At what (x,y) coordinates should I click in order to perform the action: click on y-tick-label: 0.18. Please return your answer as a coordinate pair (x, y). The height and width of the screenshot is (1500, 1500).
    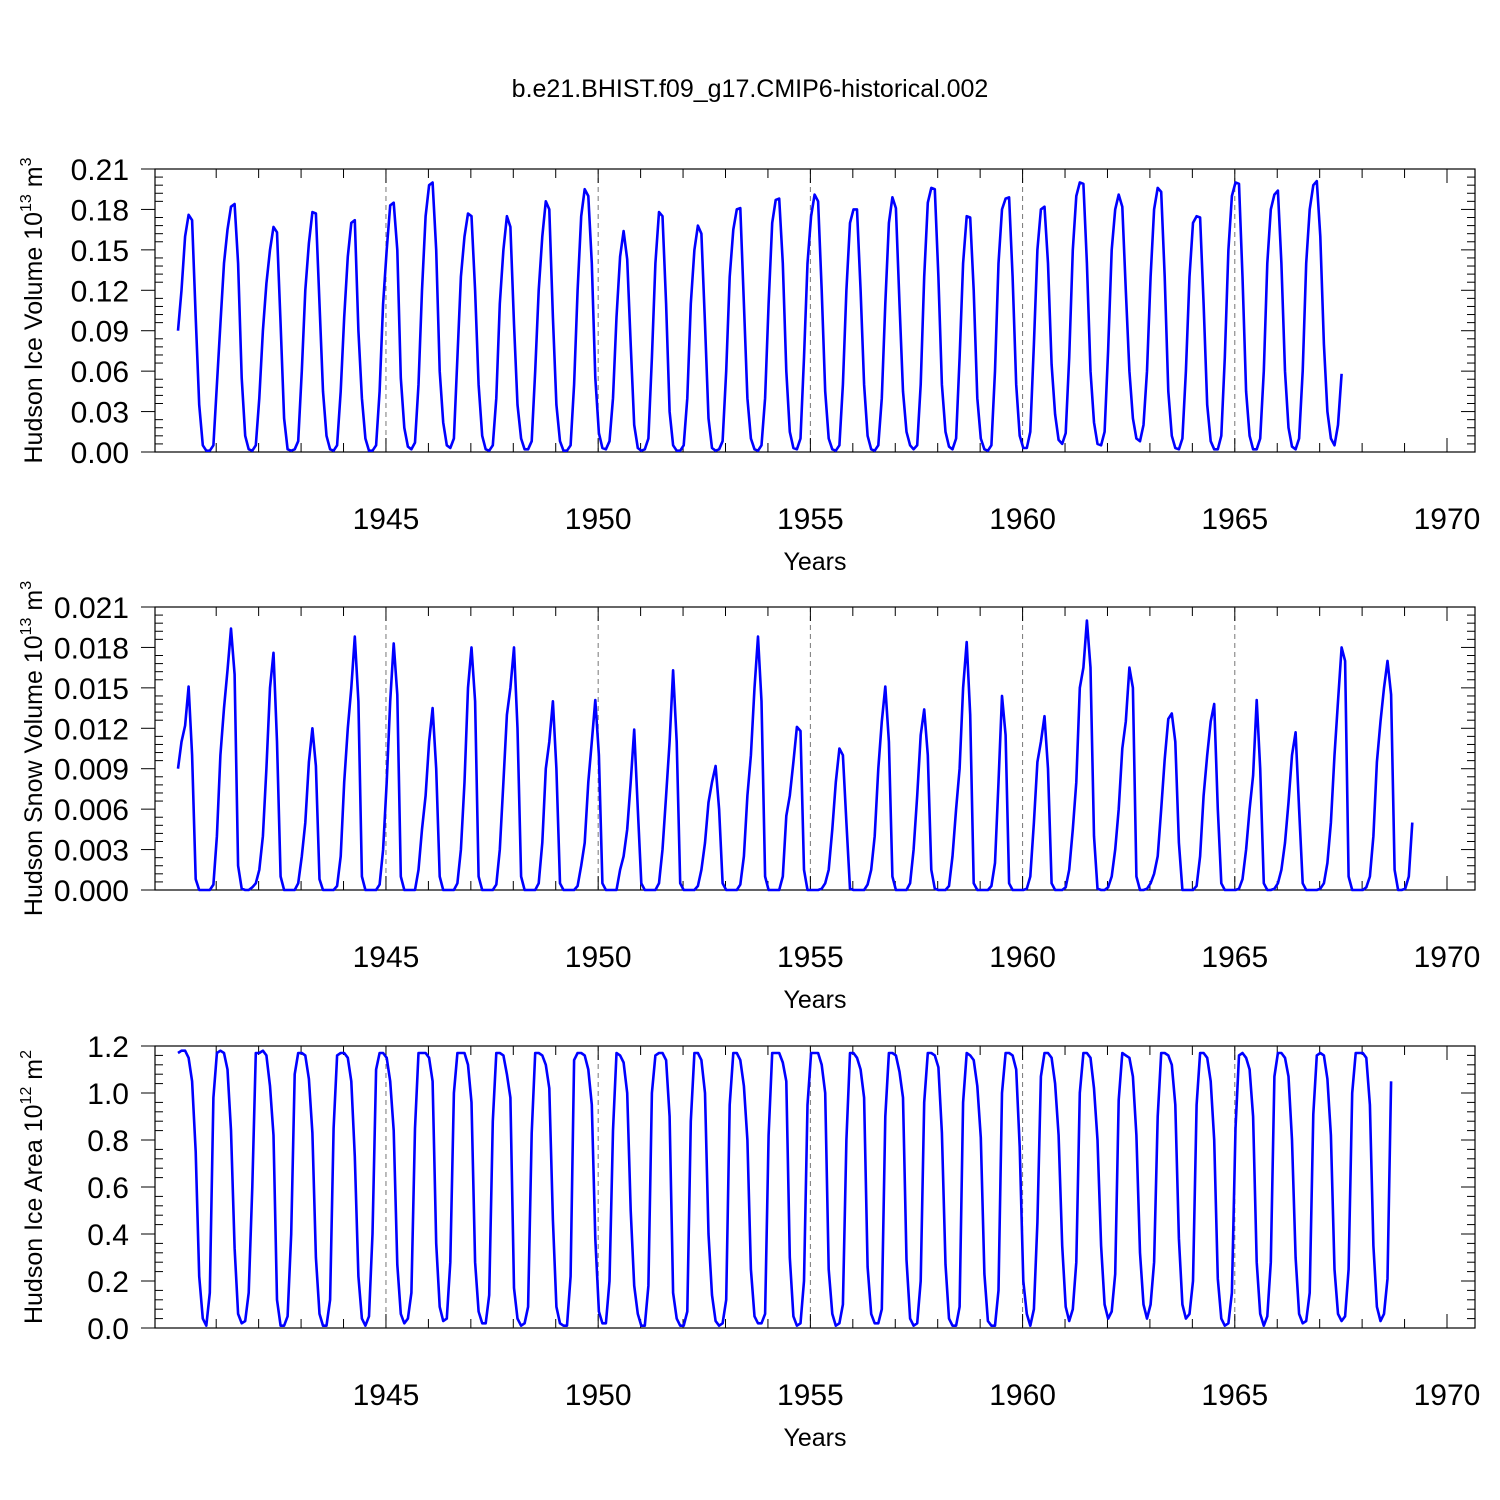
    Looking at the image, I should click on (100, 210).